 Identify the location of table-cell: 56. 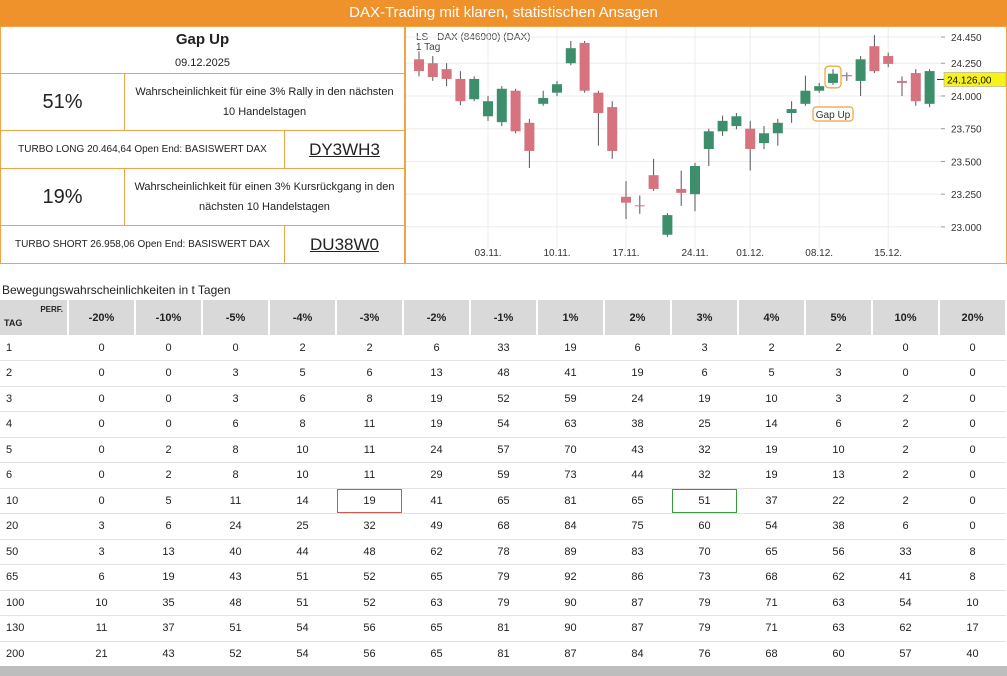
(838, 552).